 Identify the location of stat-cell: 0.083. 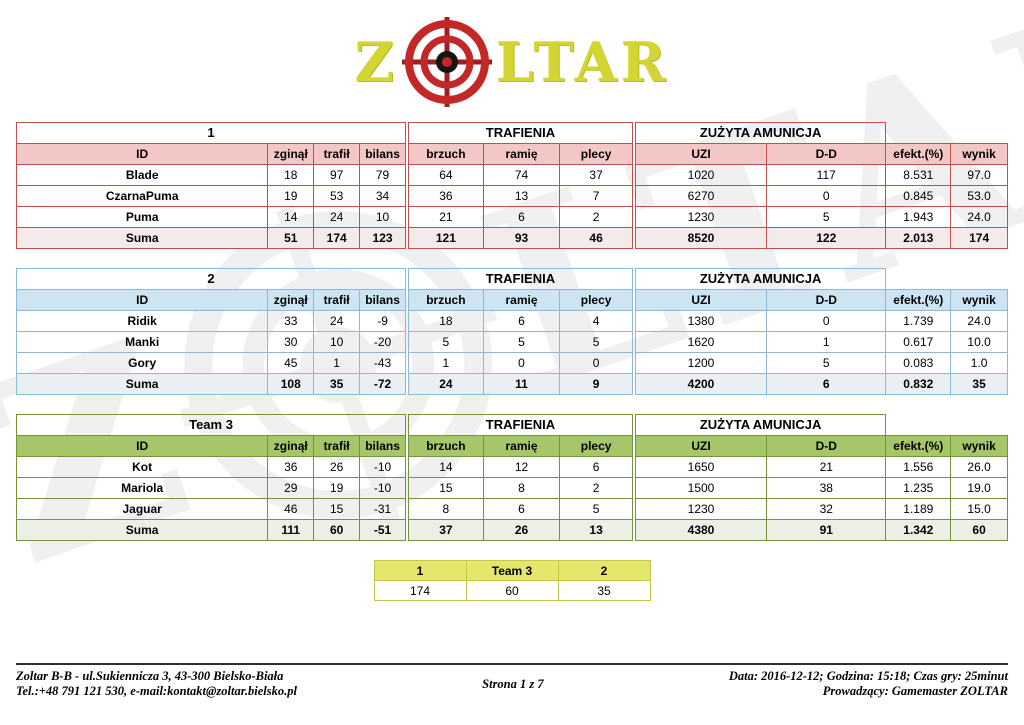
(918, 363).